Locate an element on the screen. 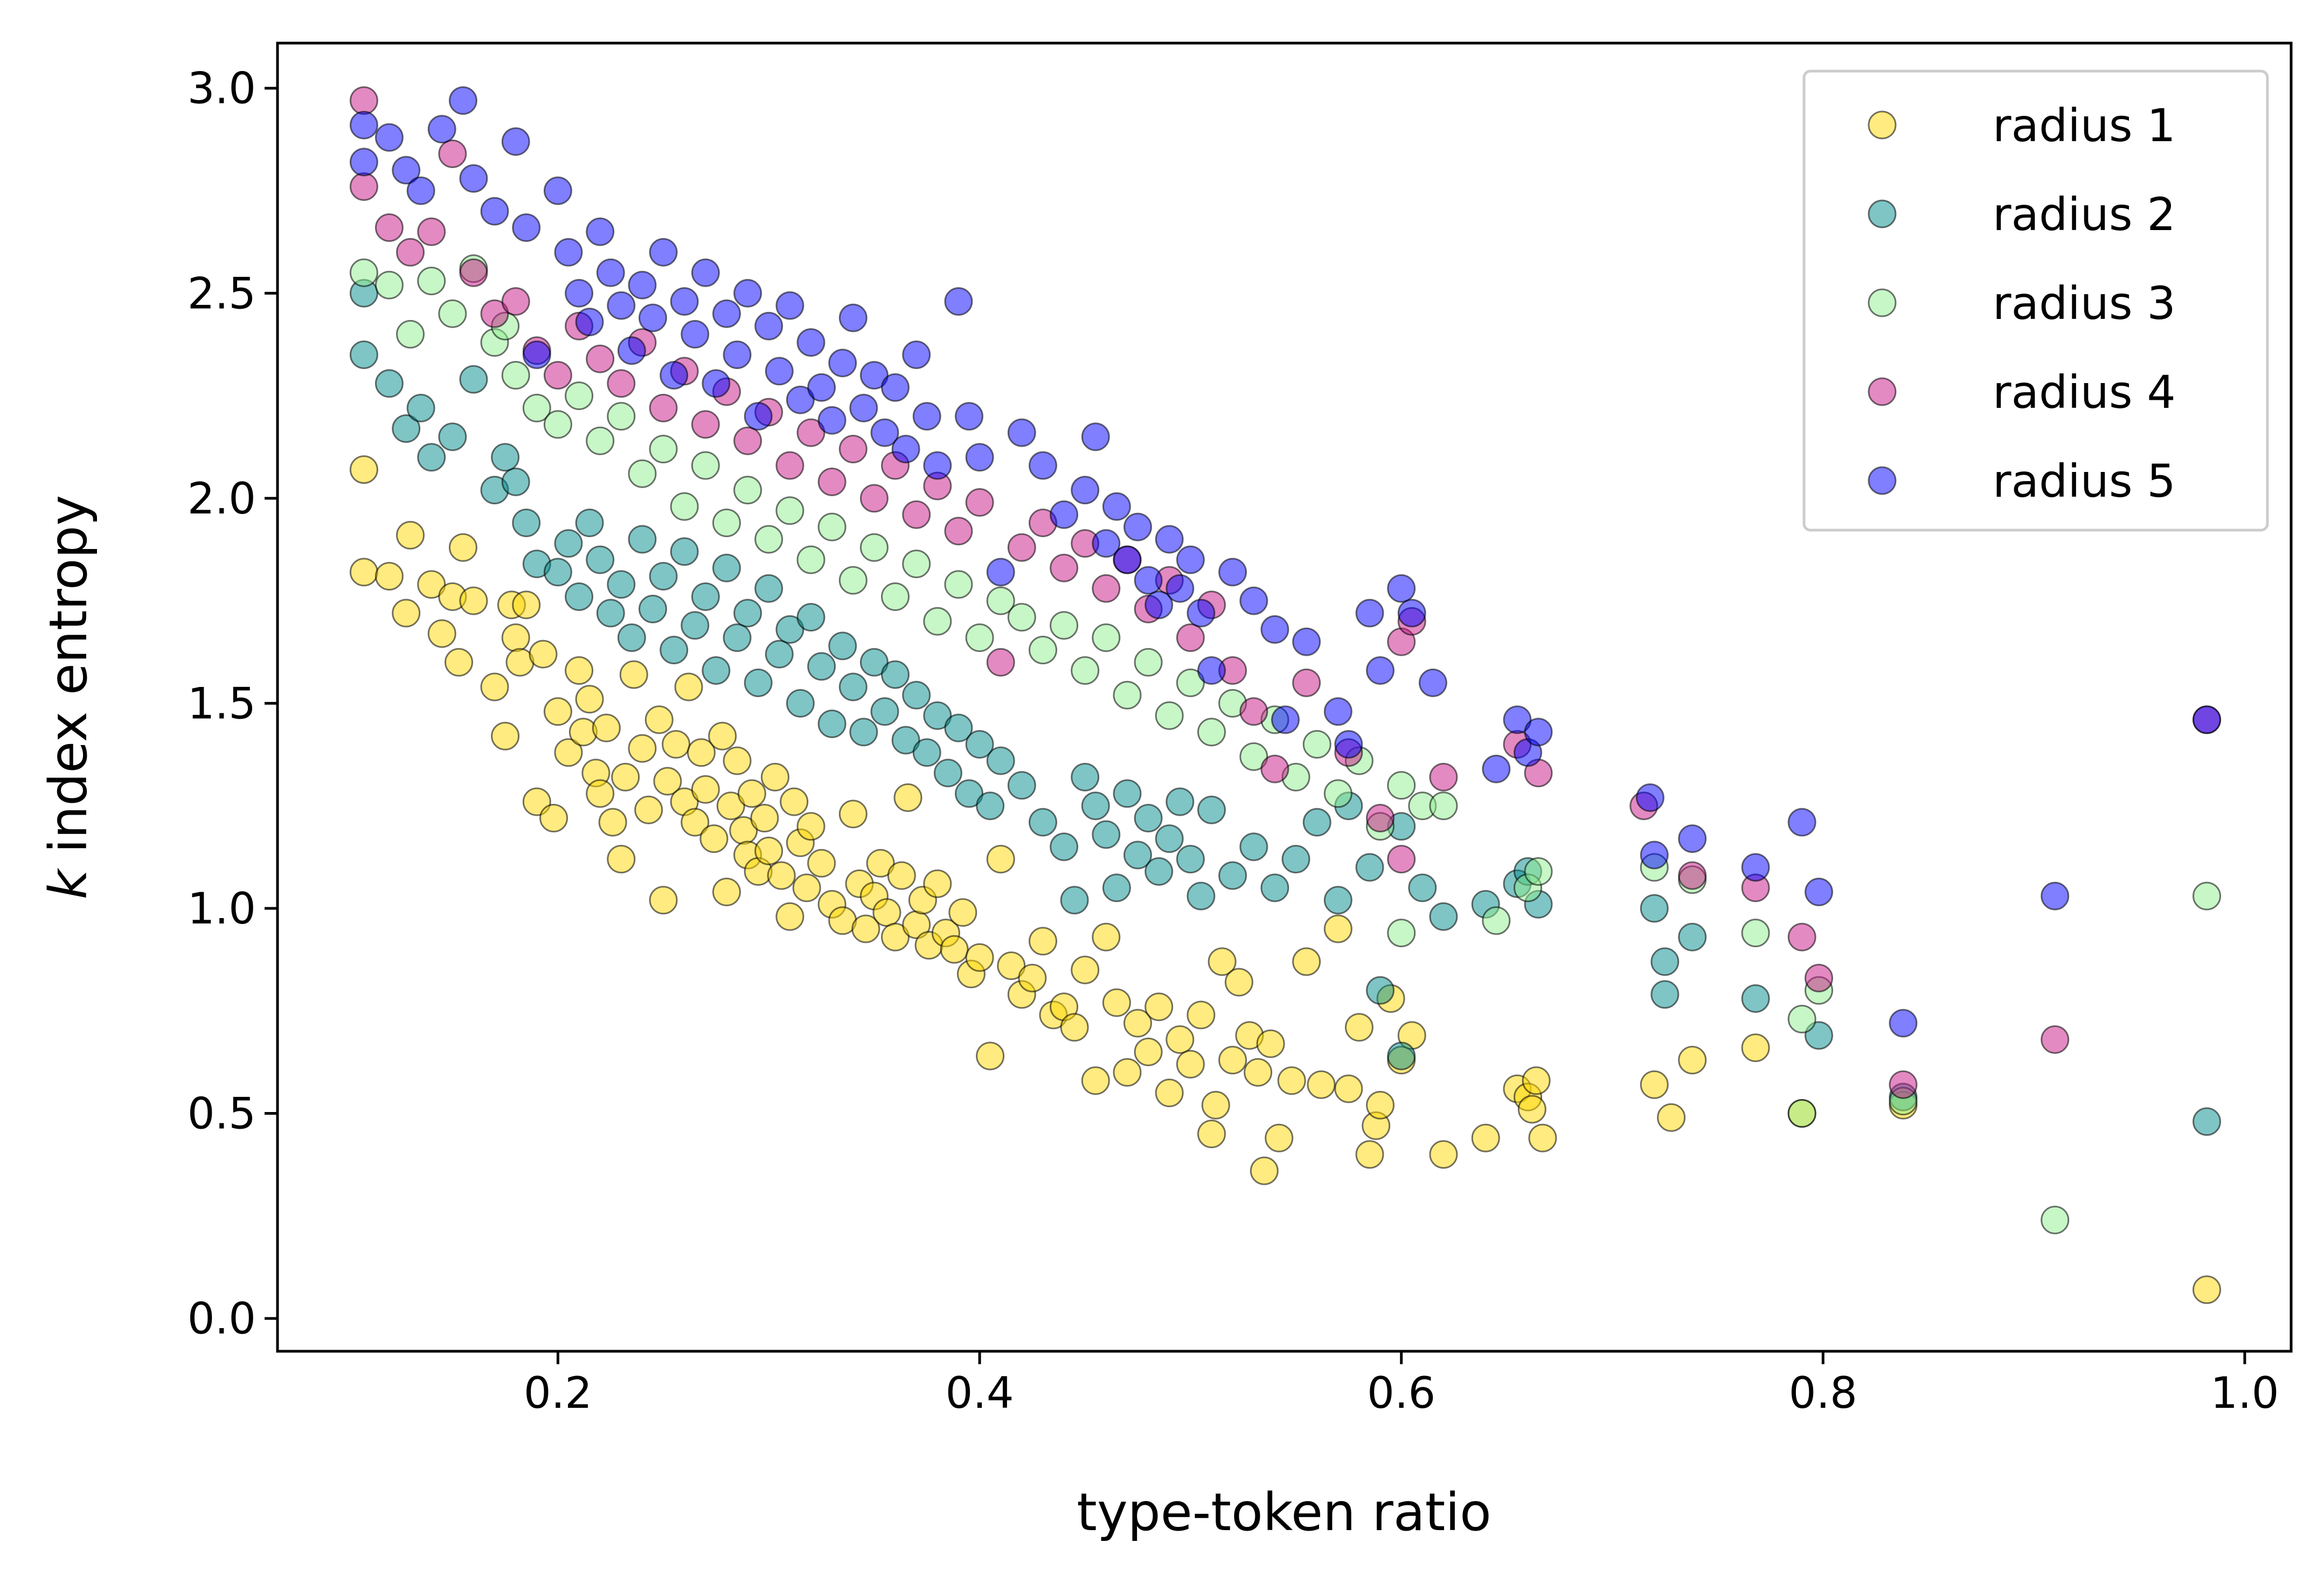 The height and width of the screenshot is (1584, 2324). x-tick-label: 0.6 is located at coordinates (1401, 1393).